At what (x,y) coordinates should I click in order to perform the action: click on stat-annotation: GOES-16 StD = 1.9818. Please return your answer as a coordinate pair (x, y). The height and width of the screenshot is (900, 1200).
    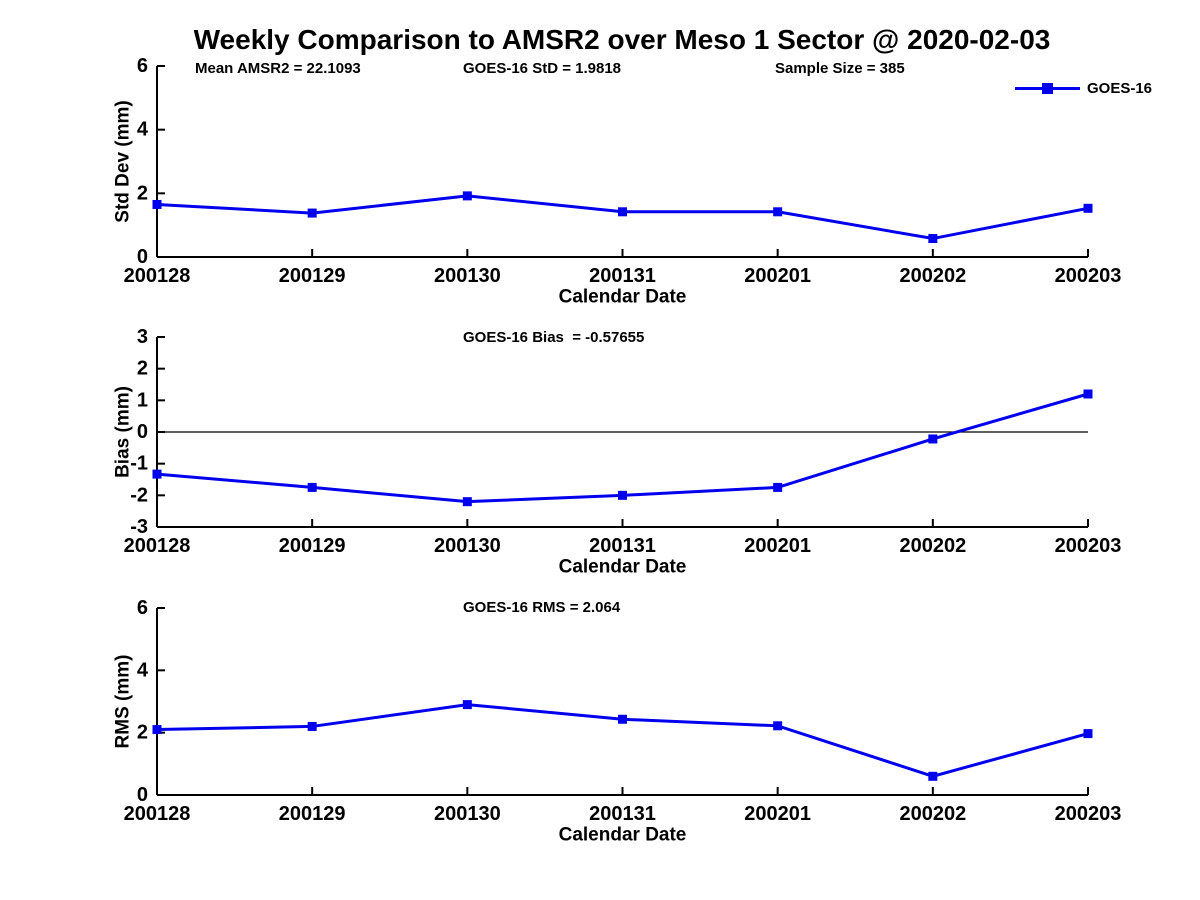
    Looking at the image, I should click on (542, 68).